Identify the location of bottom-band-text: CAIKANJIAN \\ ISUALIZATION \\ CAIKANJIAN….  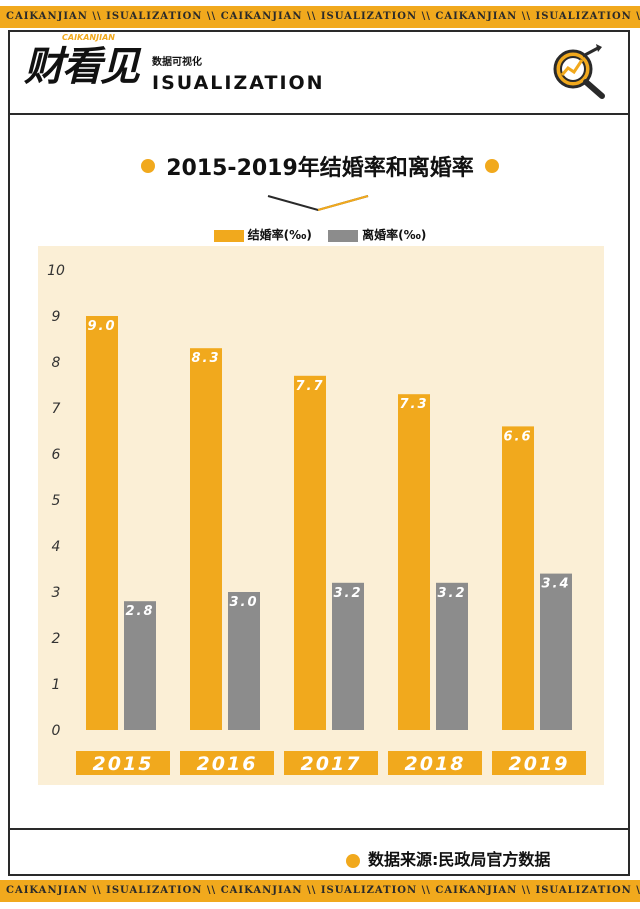
(323, 890).